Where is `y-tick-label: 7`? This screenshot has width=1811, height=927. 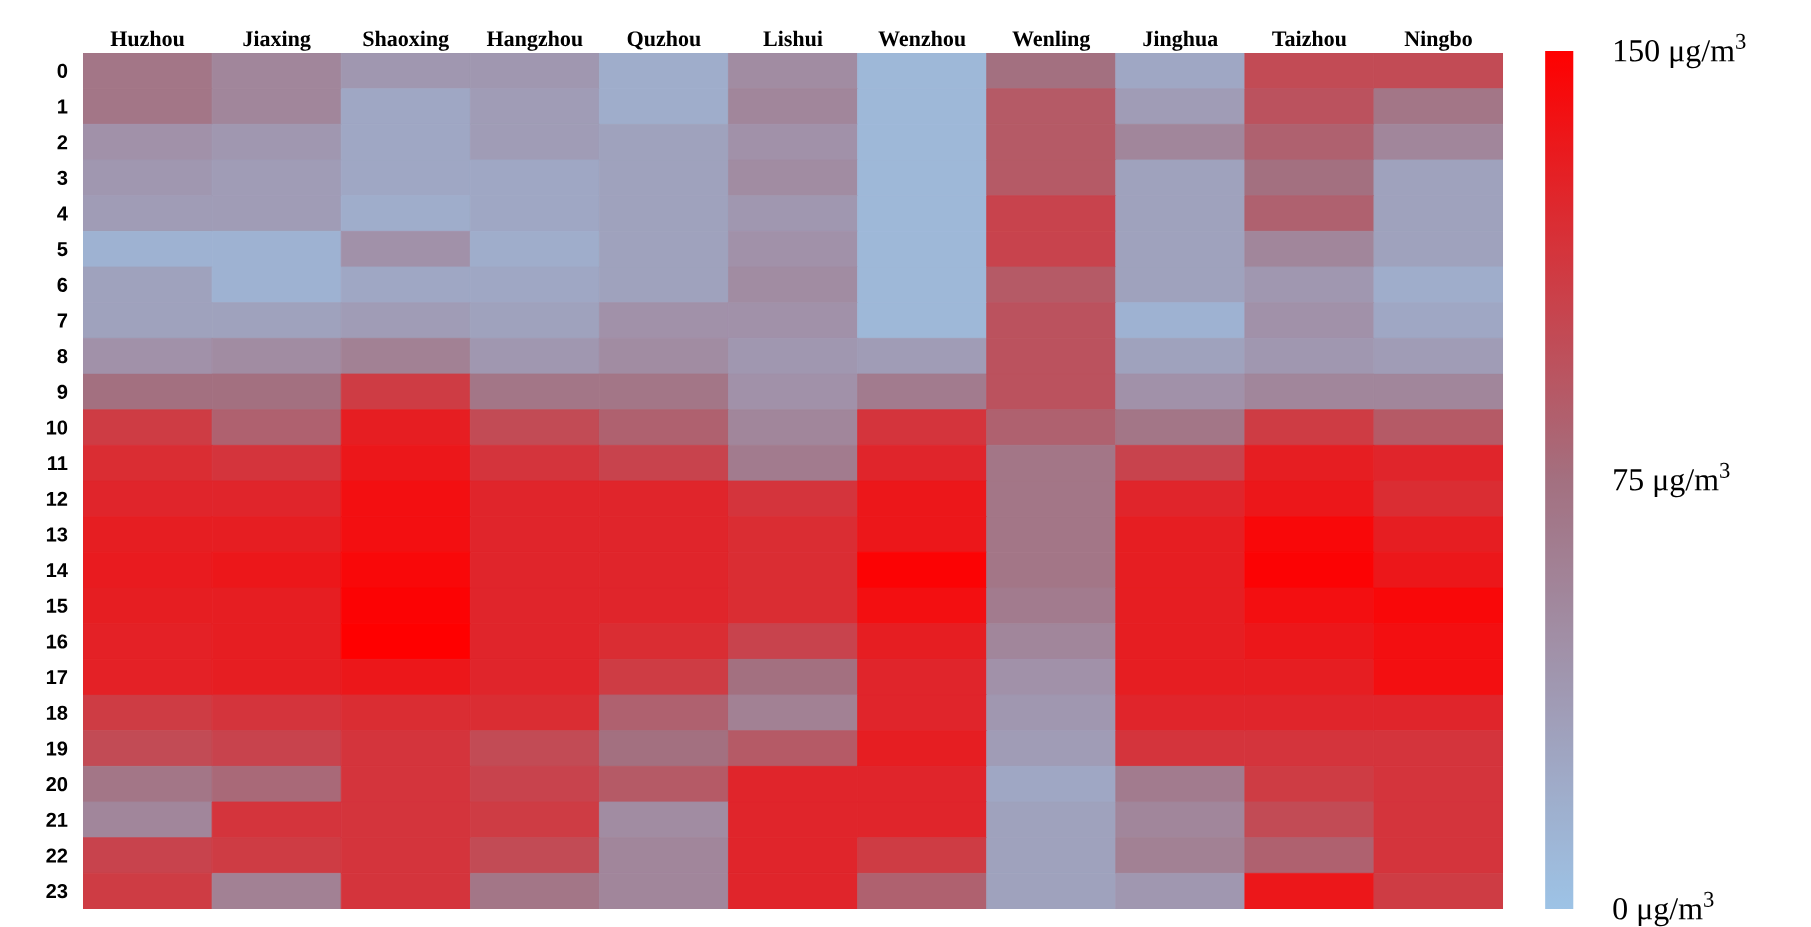
y-tick-label: 7 is located at coordinates (62, 320).